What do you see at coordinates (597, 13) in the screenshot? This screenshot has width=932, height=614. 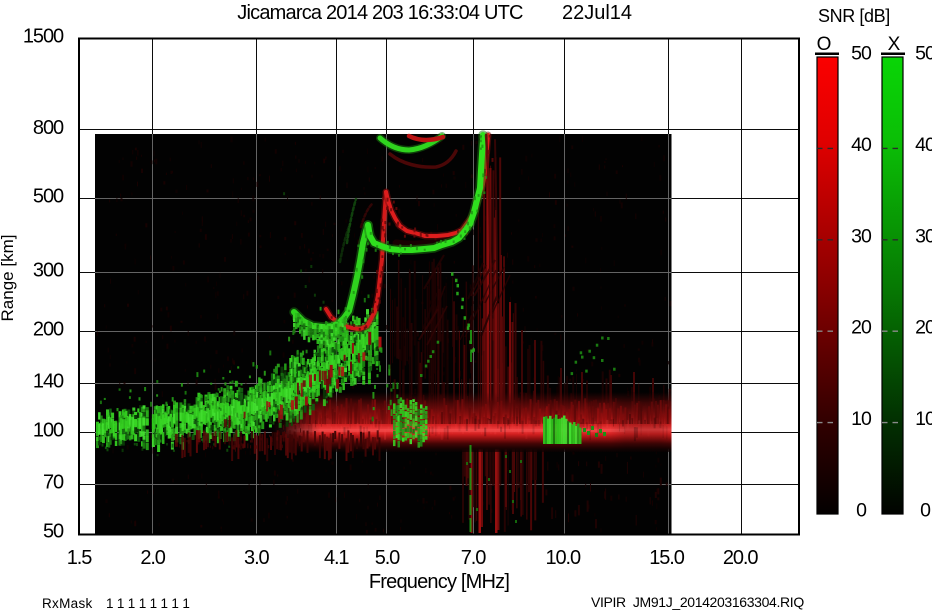 I see `svg-text: 22Jul14` at bounding box center [597, 13].